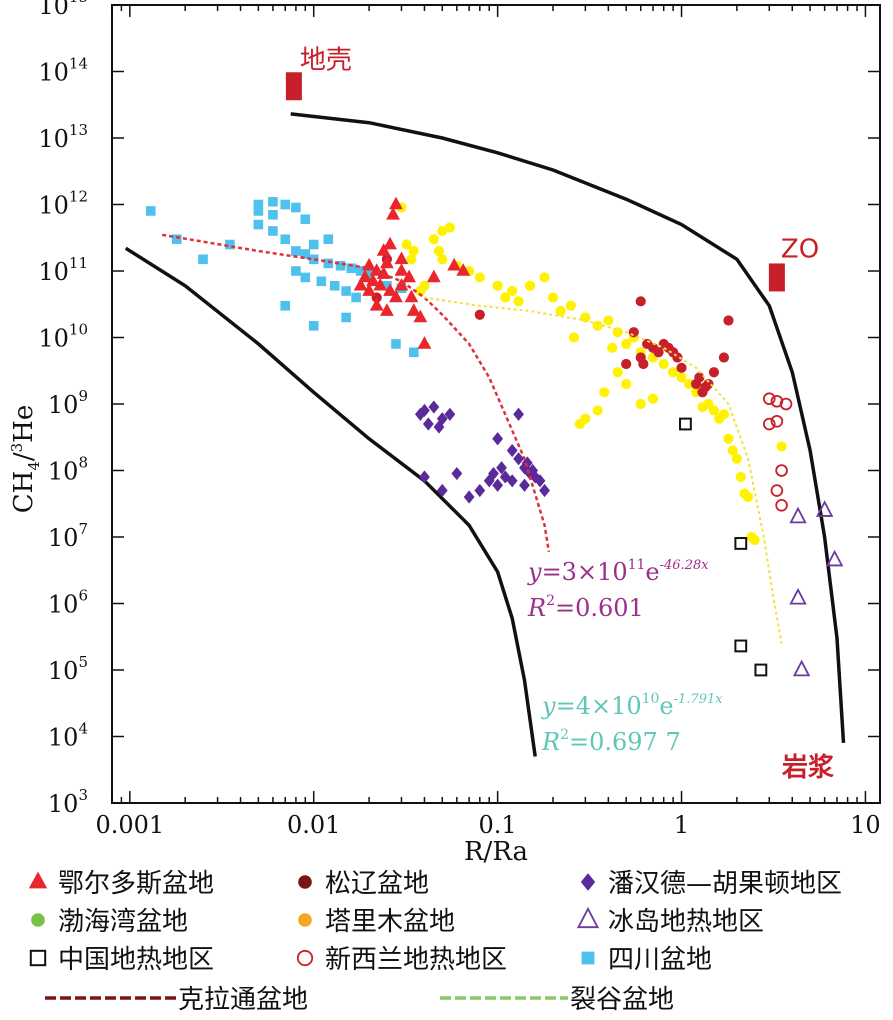  What do you see at coordinates (632, 705) in the screenshot?
I see `equation-rift: y=4×1010e-1.791x` at bounding box center [632, 705].